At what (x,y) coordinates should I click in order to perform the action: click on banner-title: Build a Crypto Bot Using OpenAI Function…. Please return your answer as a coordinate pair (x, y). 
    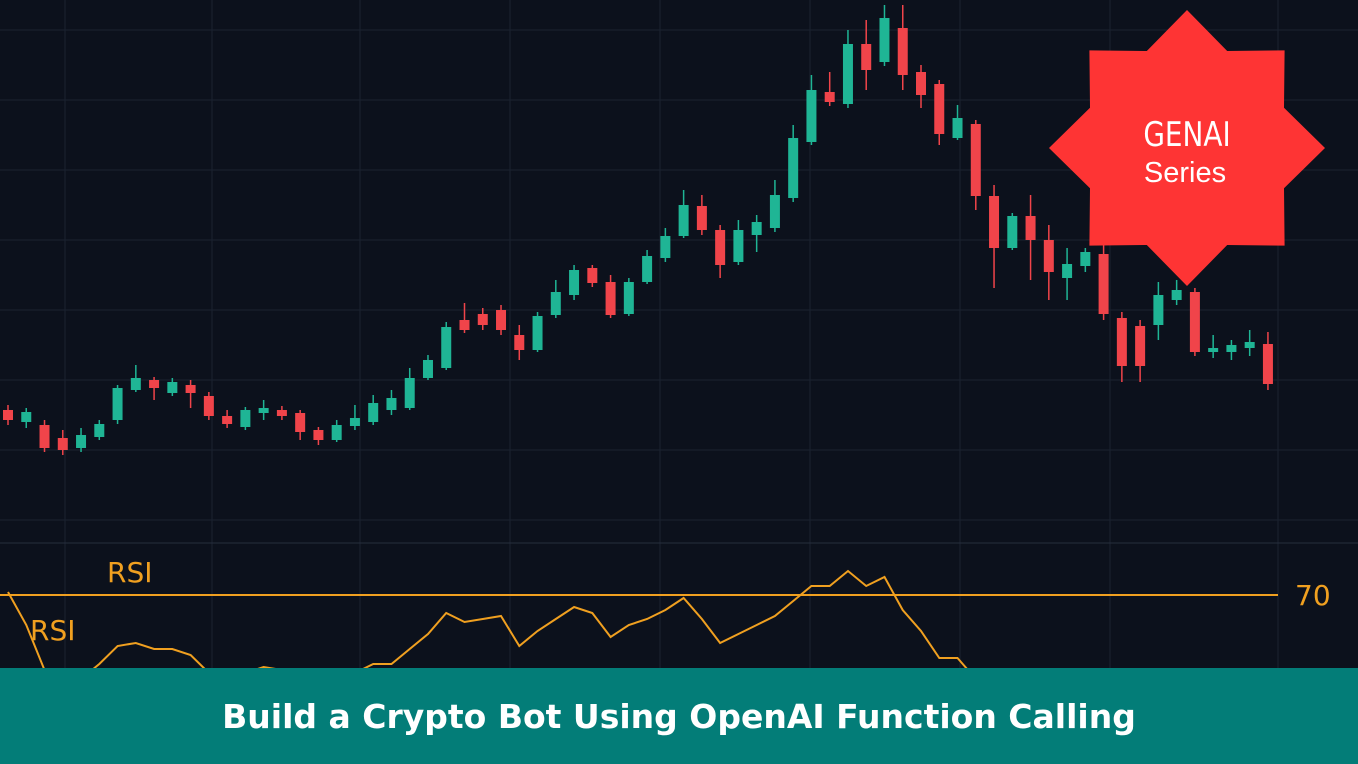
    Looking at the image, I should click on (679, 716).